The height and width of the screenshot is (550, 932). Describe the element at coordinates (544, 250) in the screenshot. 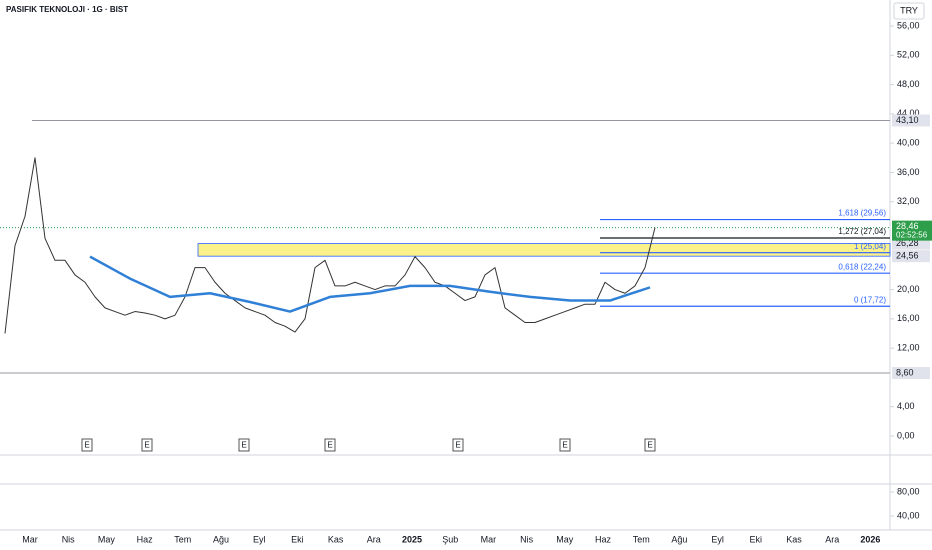

I see `zone` at that location.